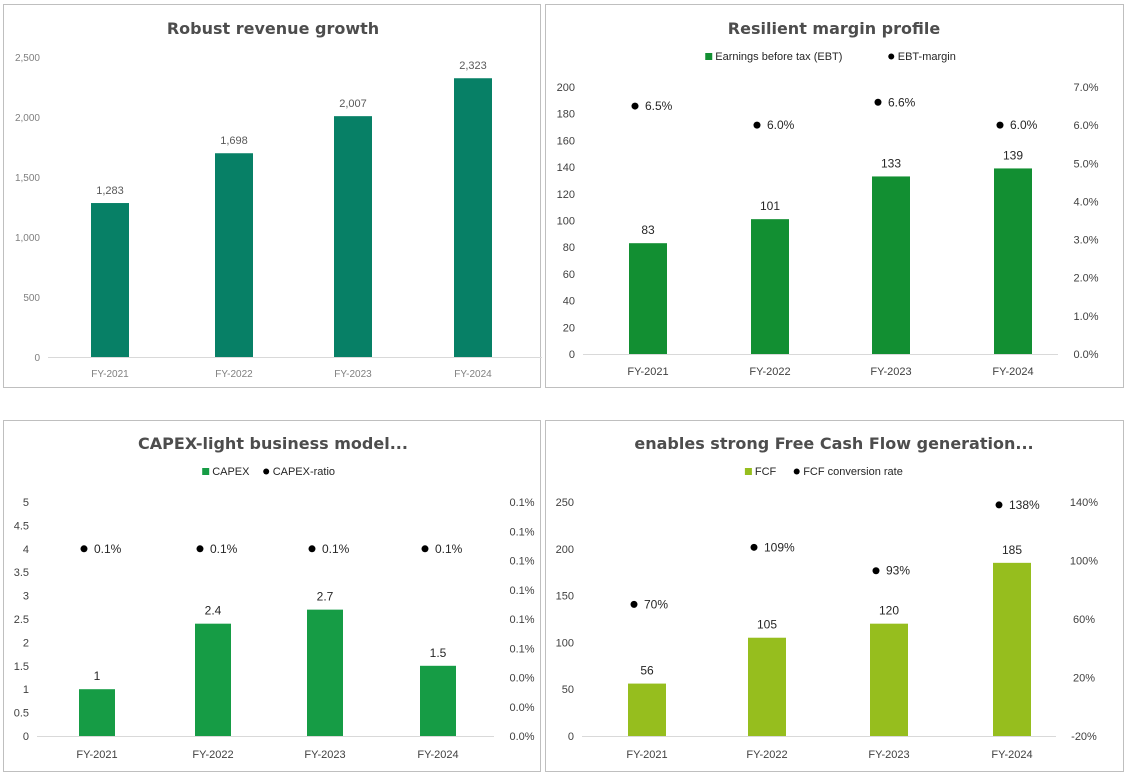  I want to click on y2-axis-tick-label: 140%, so click(1084, 503).